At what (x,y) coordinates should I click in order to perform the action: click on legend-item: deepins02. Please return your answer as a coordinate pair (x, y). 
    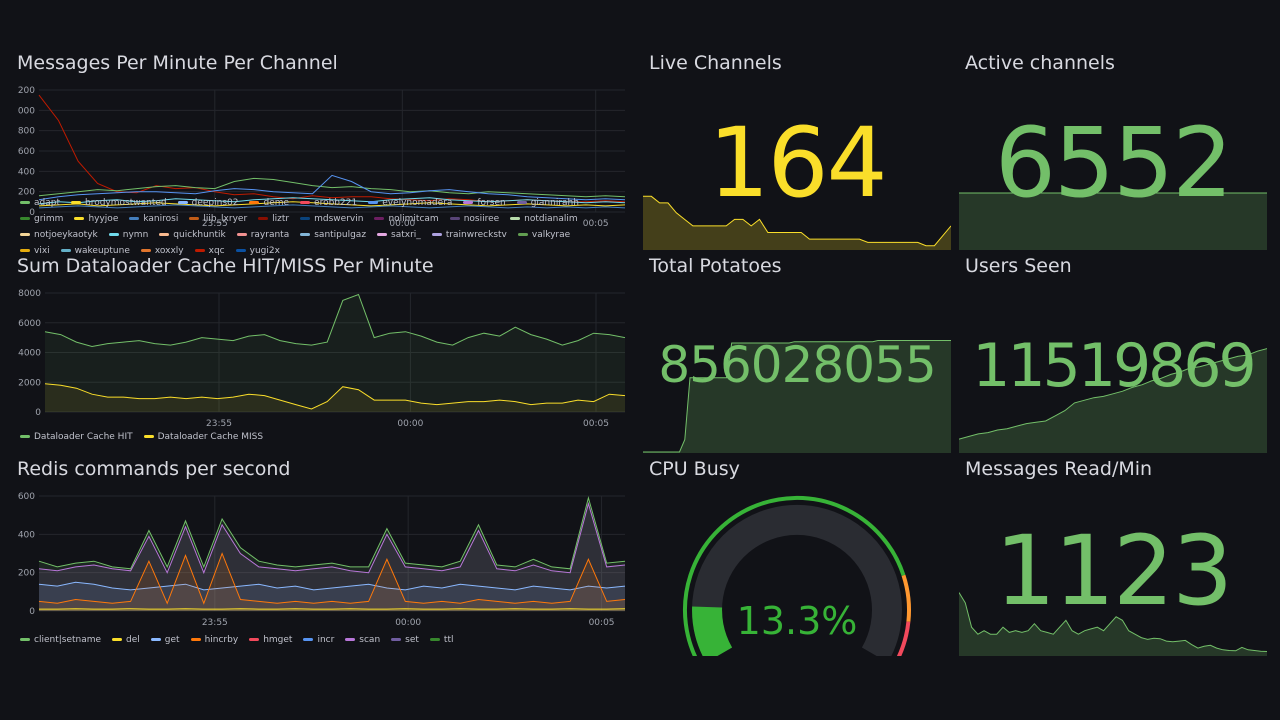
    Looking at the image, I should click on (207, 203).